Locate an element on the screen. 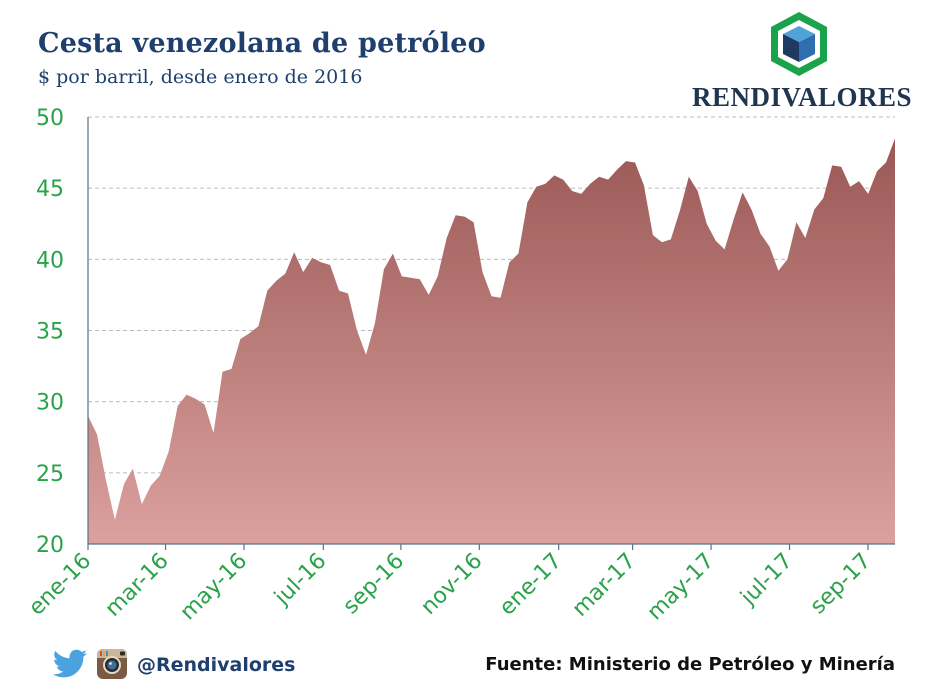  x-tick-label: jul-16 is located at coordinates (300, 580).